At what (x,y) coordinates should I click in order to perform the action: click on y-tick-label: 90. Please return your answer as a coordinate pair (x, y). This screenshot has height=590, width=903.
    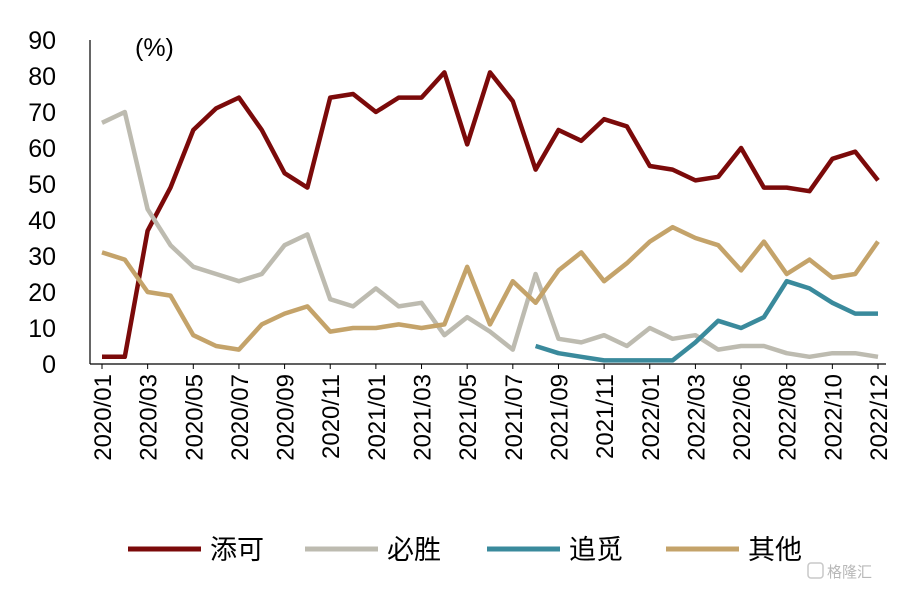
    Looking at the image, I should click on (42, 41).